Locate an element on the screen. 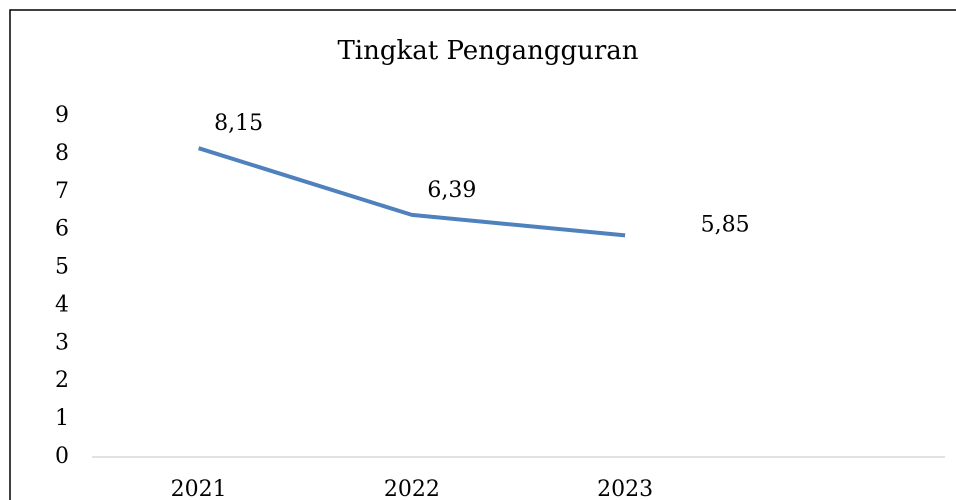 This screenshot has height=500, width=956. y-tick-label: 8 is located at coordinates (62, 153).